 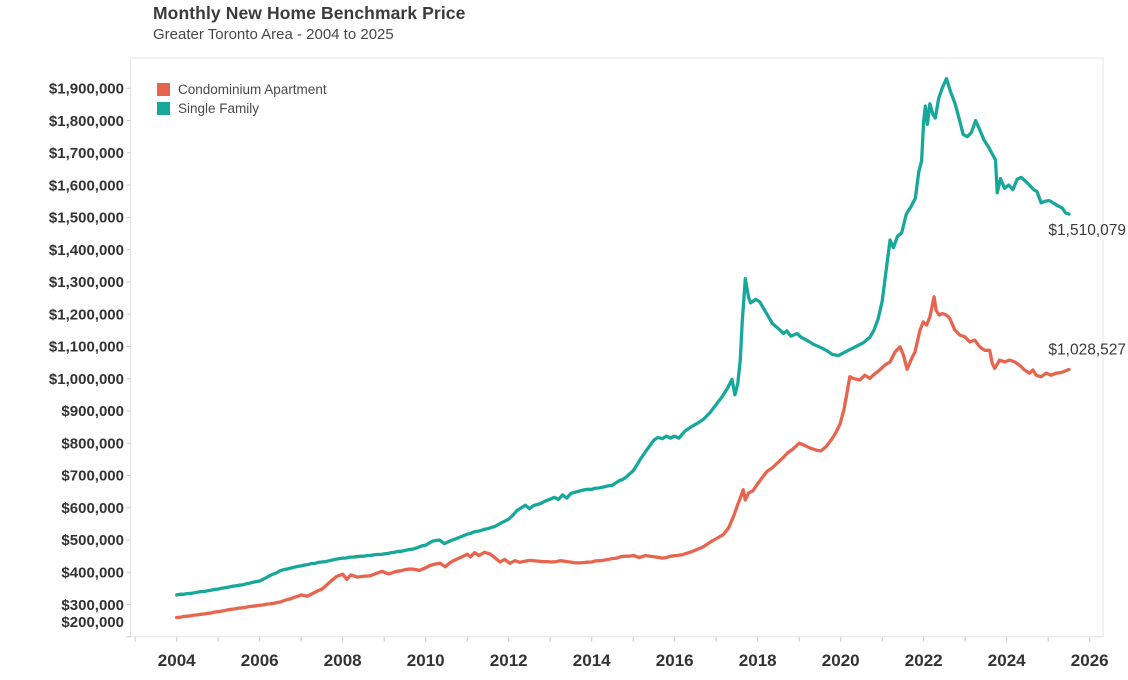 What do you see at coordinates (92, 540) in the screenshot?
I see `y-axis-label: $500,000` at bounding box center [92, 540].